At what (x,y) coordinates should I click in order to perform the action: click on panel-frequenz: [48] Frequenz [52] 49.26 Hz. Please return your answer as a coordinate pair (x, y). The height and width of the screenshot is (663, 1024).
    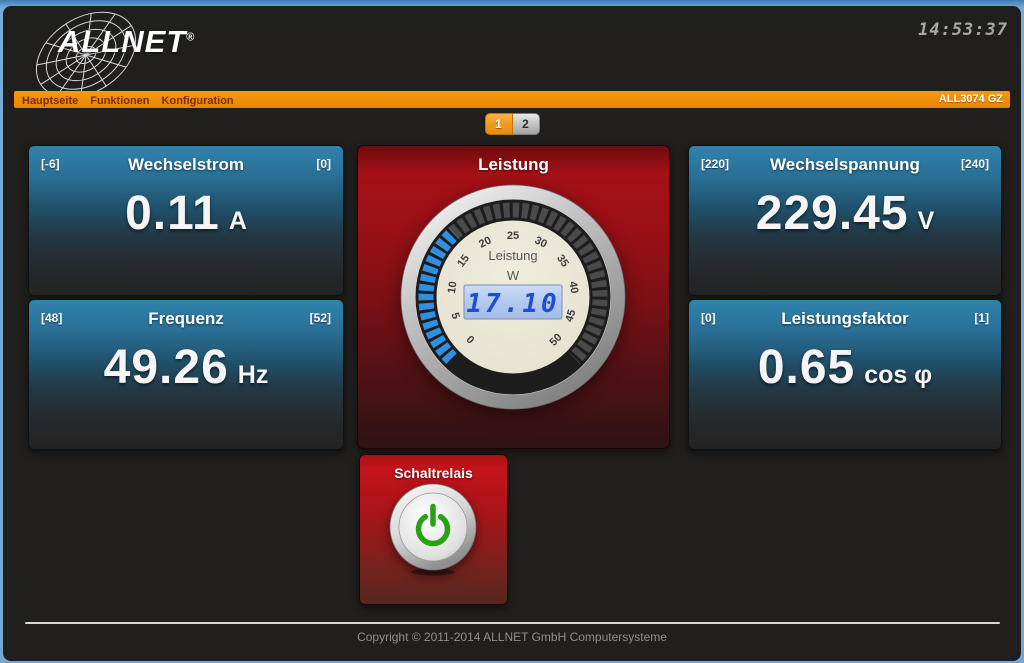
    Looking at the image, I should click on (186, 374).